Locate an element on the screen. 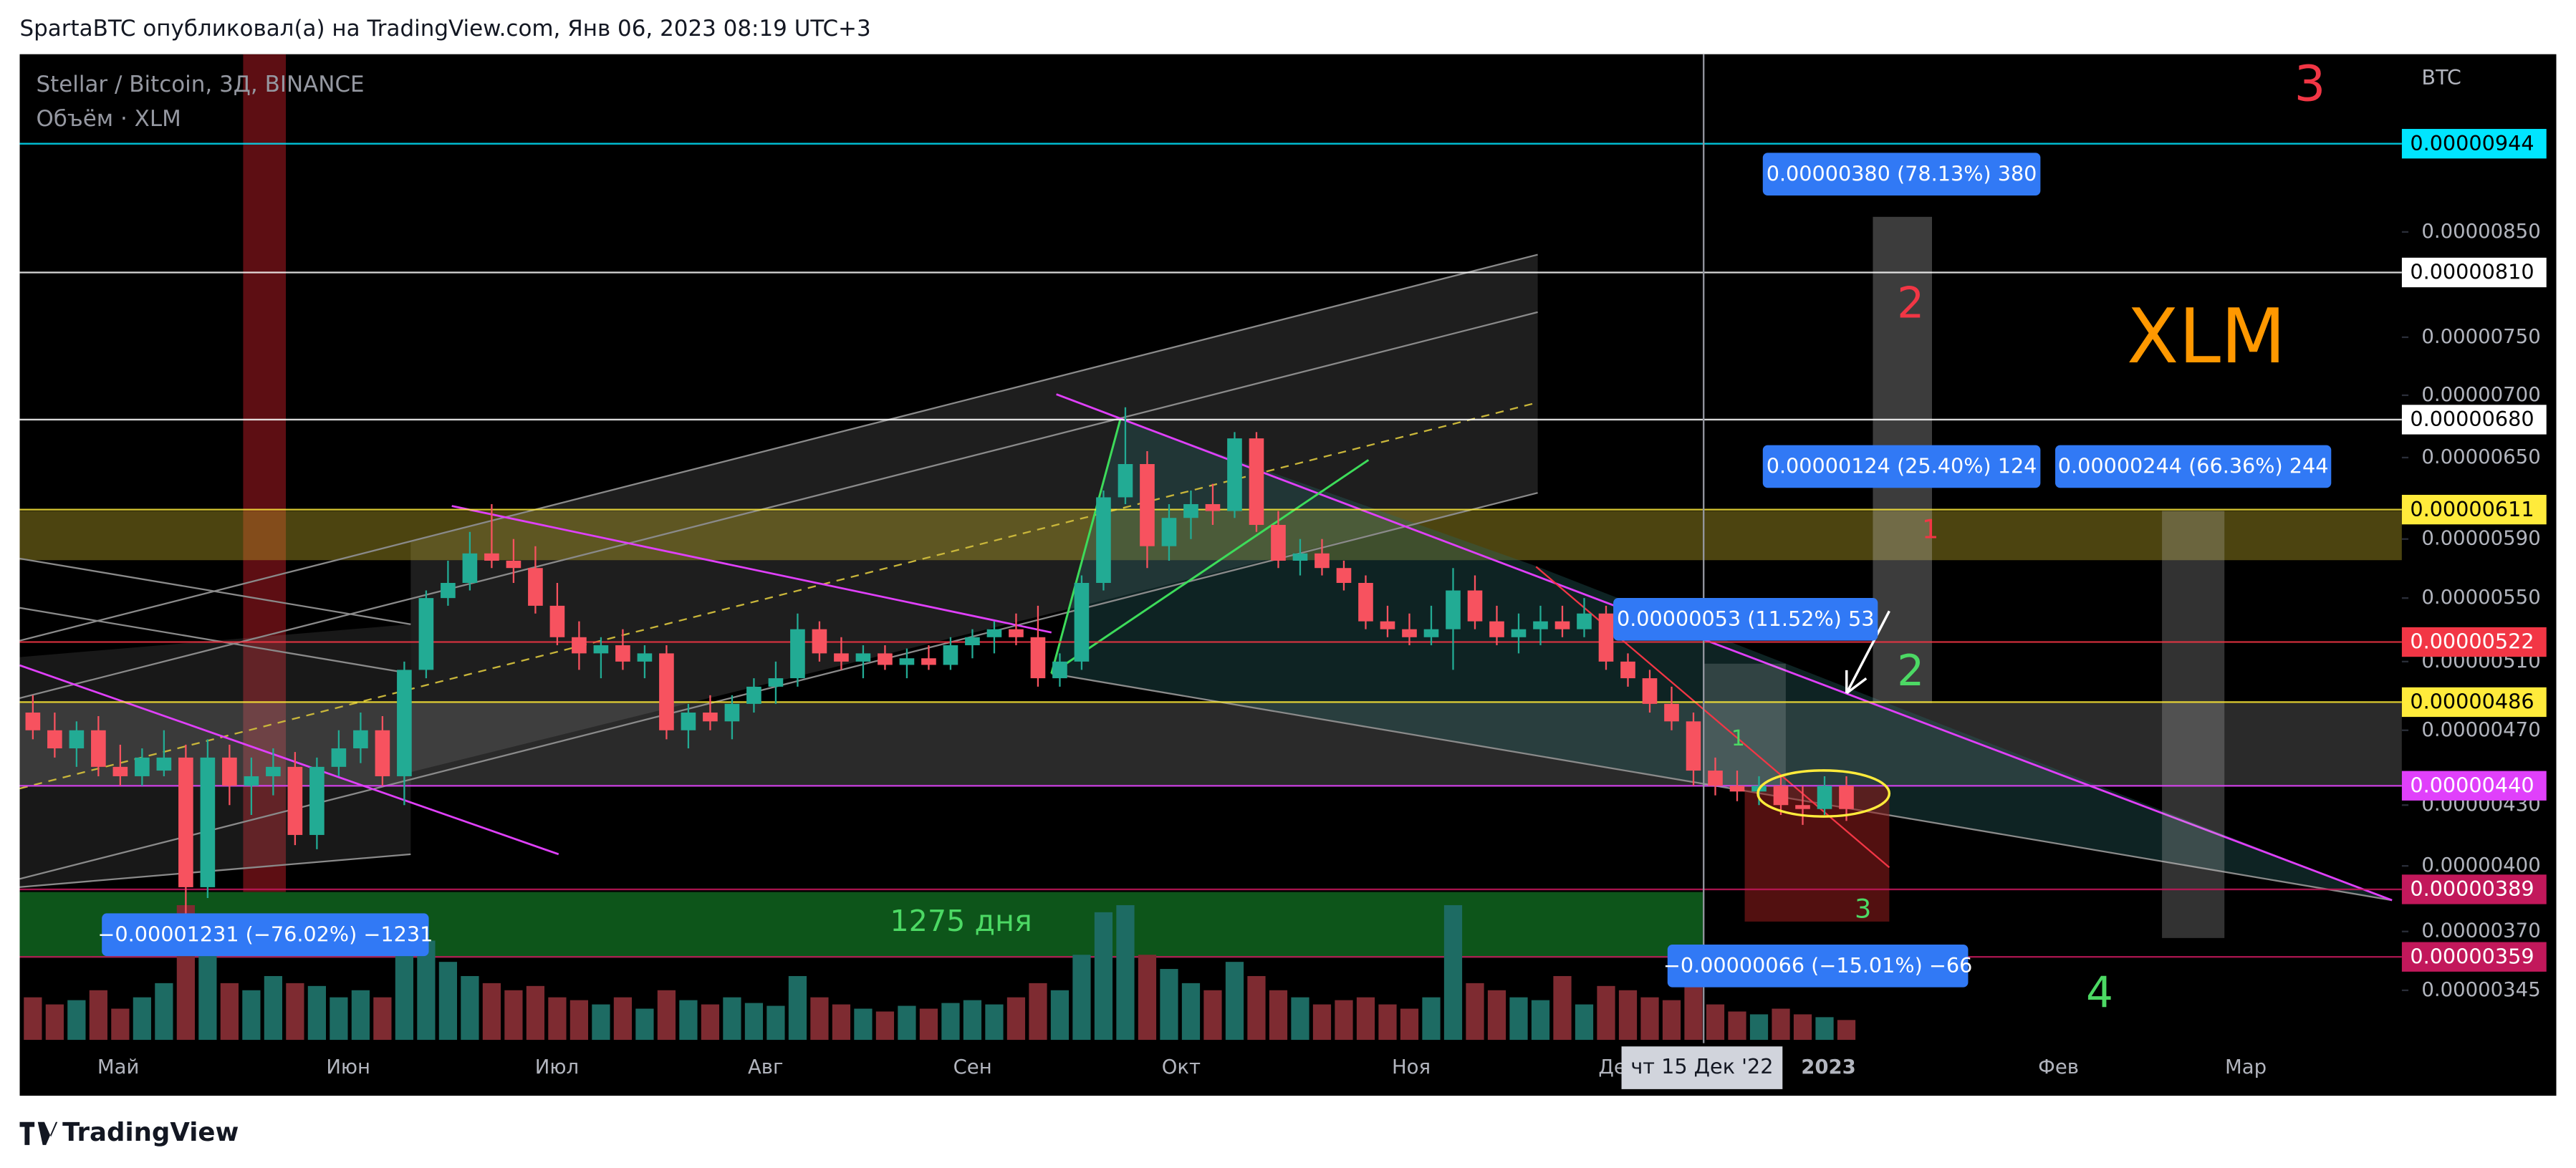  measure-label-bg is located at coordinates (1818, 966).